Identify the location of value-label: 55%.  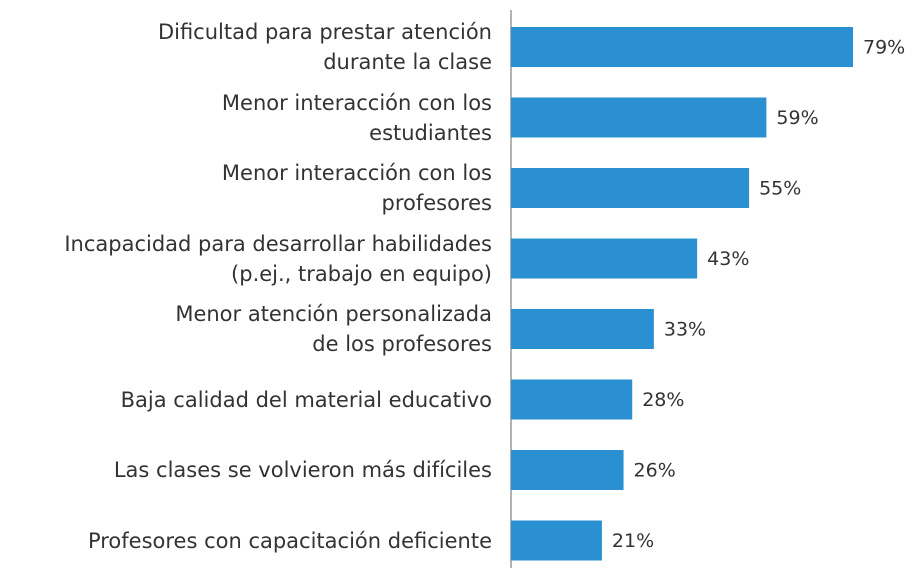
(780, 189).